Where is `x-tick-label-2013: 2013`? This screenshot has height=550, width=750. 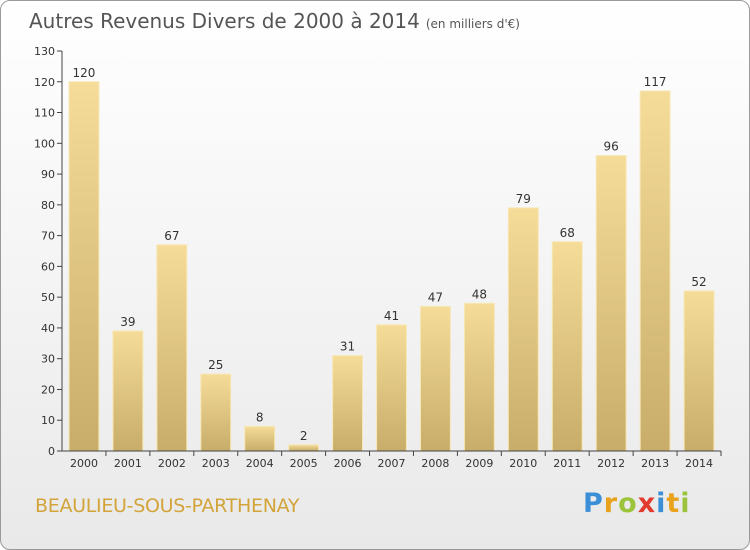 x-tick-label-2013: 2013 is located at coordinates (655, 463).